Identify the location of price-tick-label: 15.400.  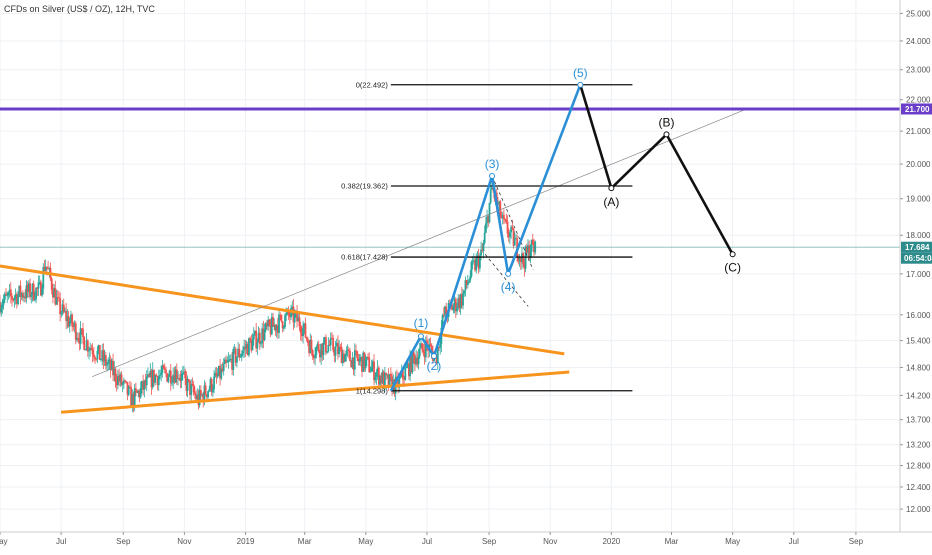
(918, 341).